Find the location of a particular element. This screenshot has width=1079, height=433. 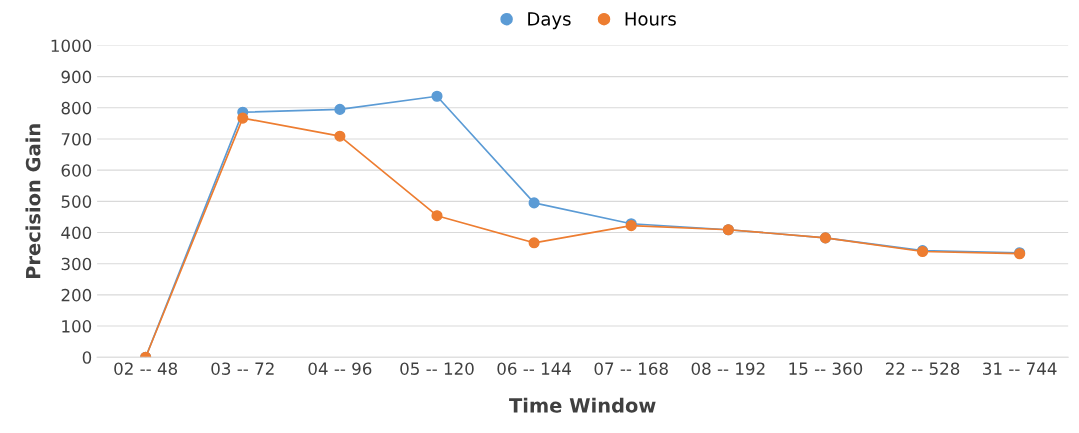

x-tick-label: 15 -- 360 is located at coordinates (826, 368).